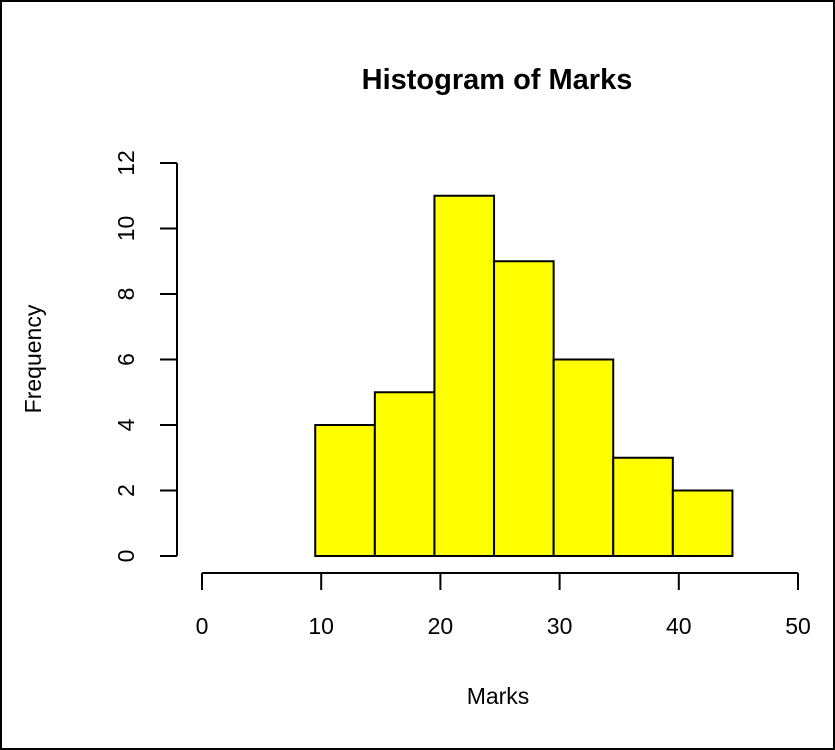 The height and width of the screenshot is (750, 835). What do you see at coordinates (126, 163) in the screenshot?
I see `y-tick-label: 12` at bounding box center [126, 163].